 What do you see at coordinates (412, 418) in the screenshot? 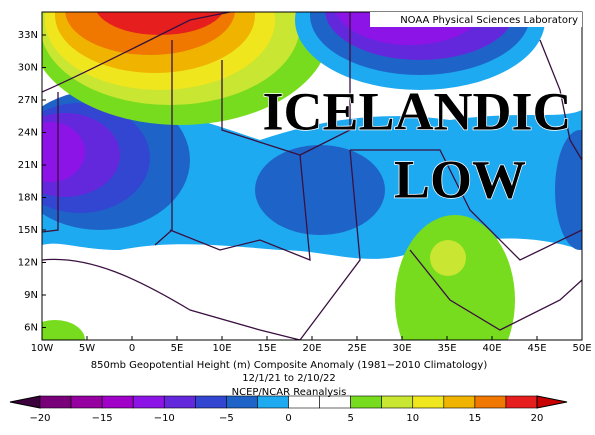
I see `colorbar-label: 10` at bounding box center [412, 418].